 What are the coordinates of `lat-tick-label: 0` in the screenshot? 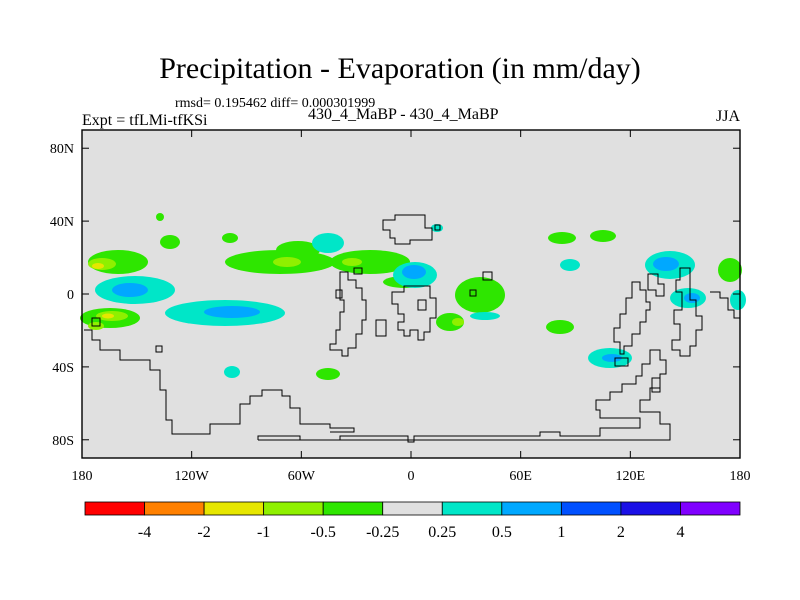 It's located at (70, 295).